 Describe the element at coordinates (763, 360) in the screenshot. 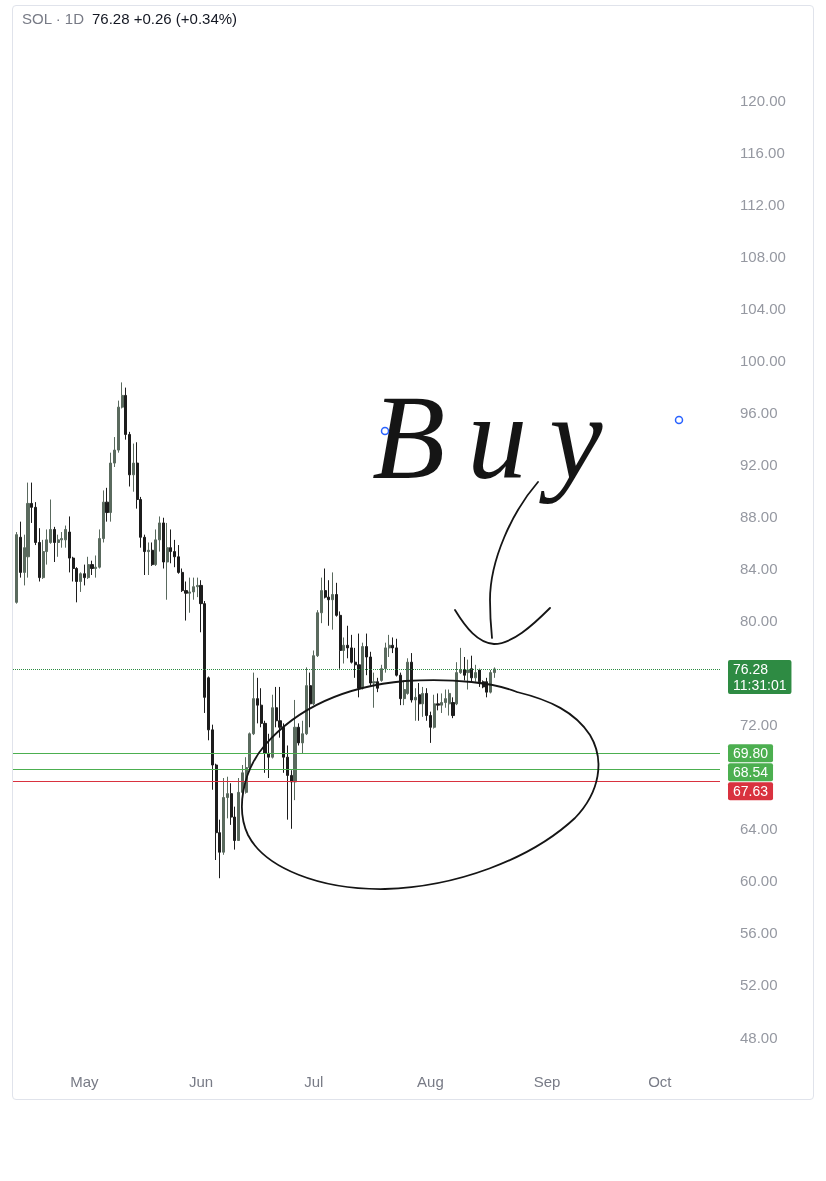

I see `y-tick-label: 100.00` at that location.